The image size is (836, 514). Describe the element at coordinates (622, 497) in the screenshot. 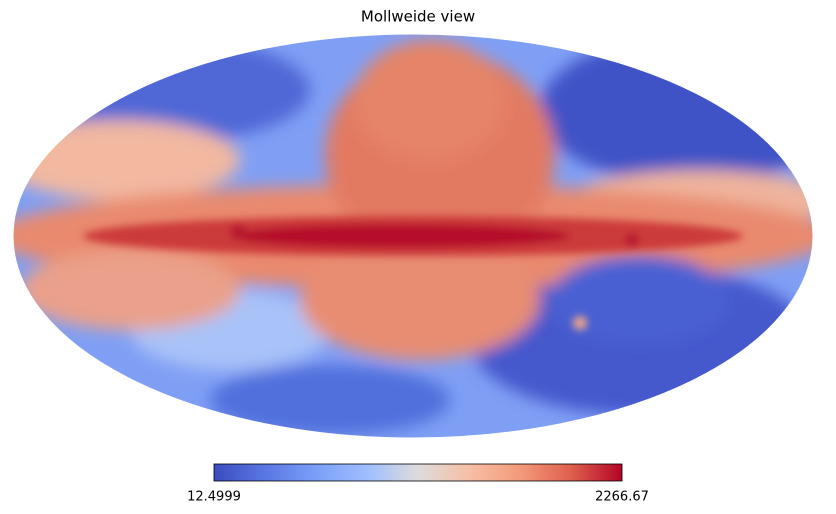

I see `colorbar-max-label: 2266.67` at that location.